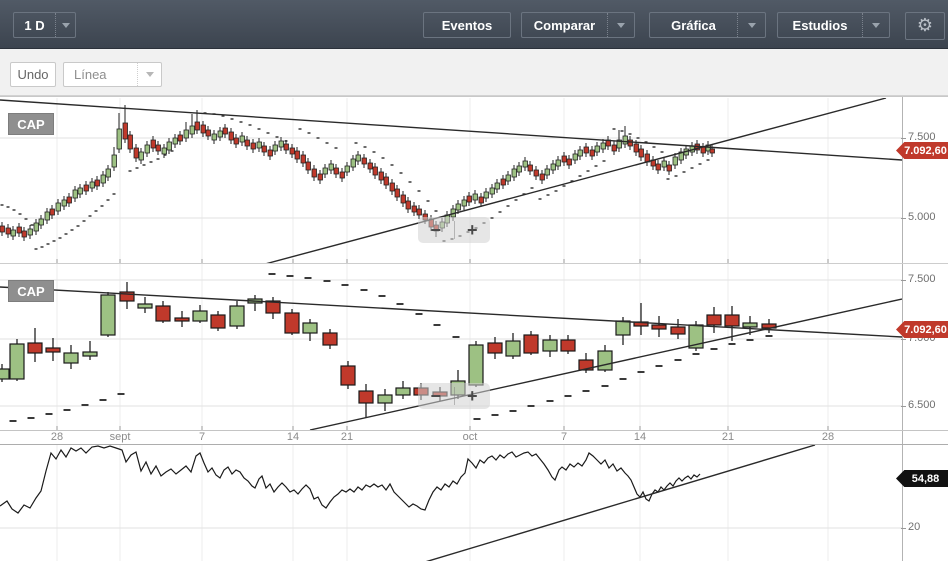 Image resolution: width=948 pixels, height=561 pixels. What do you see at coordinates (31, 291) in the screenshot?
I see `symbol-badge-main: CAP` at bounding box center [31, 291].